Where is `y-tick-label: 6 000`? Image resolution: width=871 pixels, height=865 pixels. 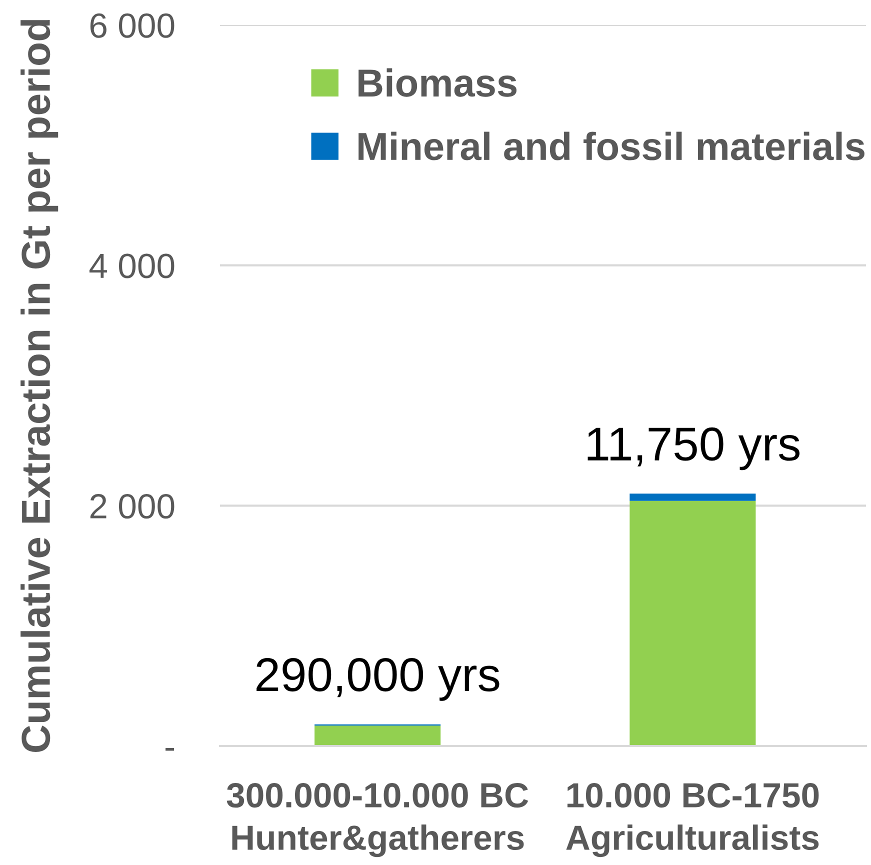 y-tick-label: 6 000 is located at coordinates (132, 25).